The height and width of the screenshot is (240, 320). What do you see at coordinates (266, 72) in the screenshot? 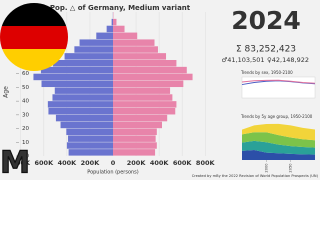
I see `mini-chart-title: Trends by sex, 1950-2100` at bounding box center [266, 72].